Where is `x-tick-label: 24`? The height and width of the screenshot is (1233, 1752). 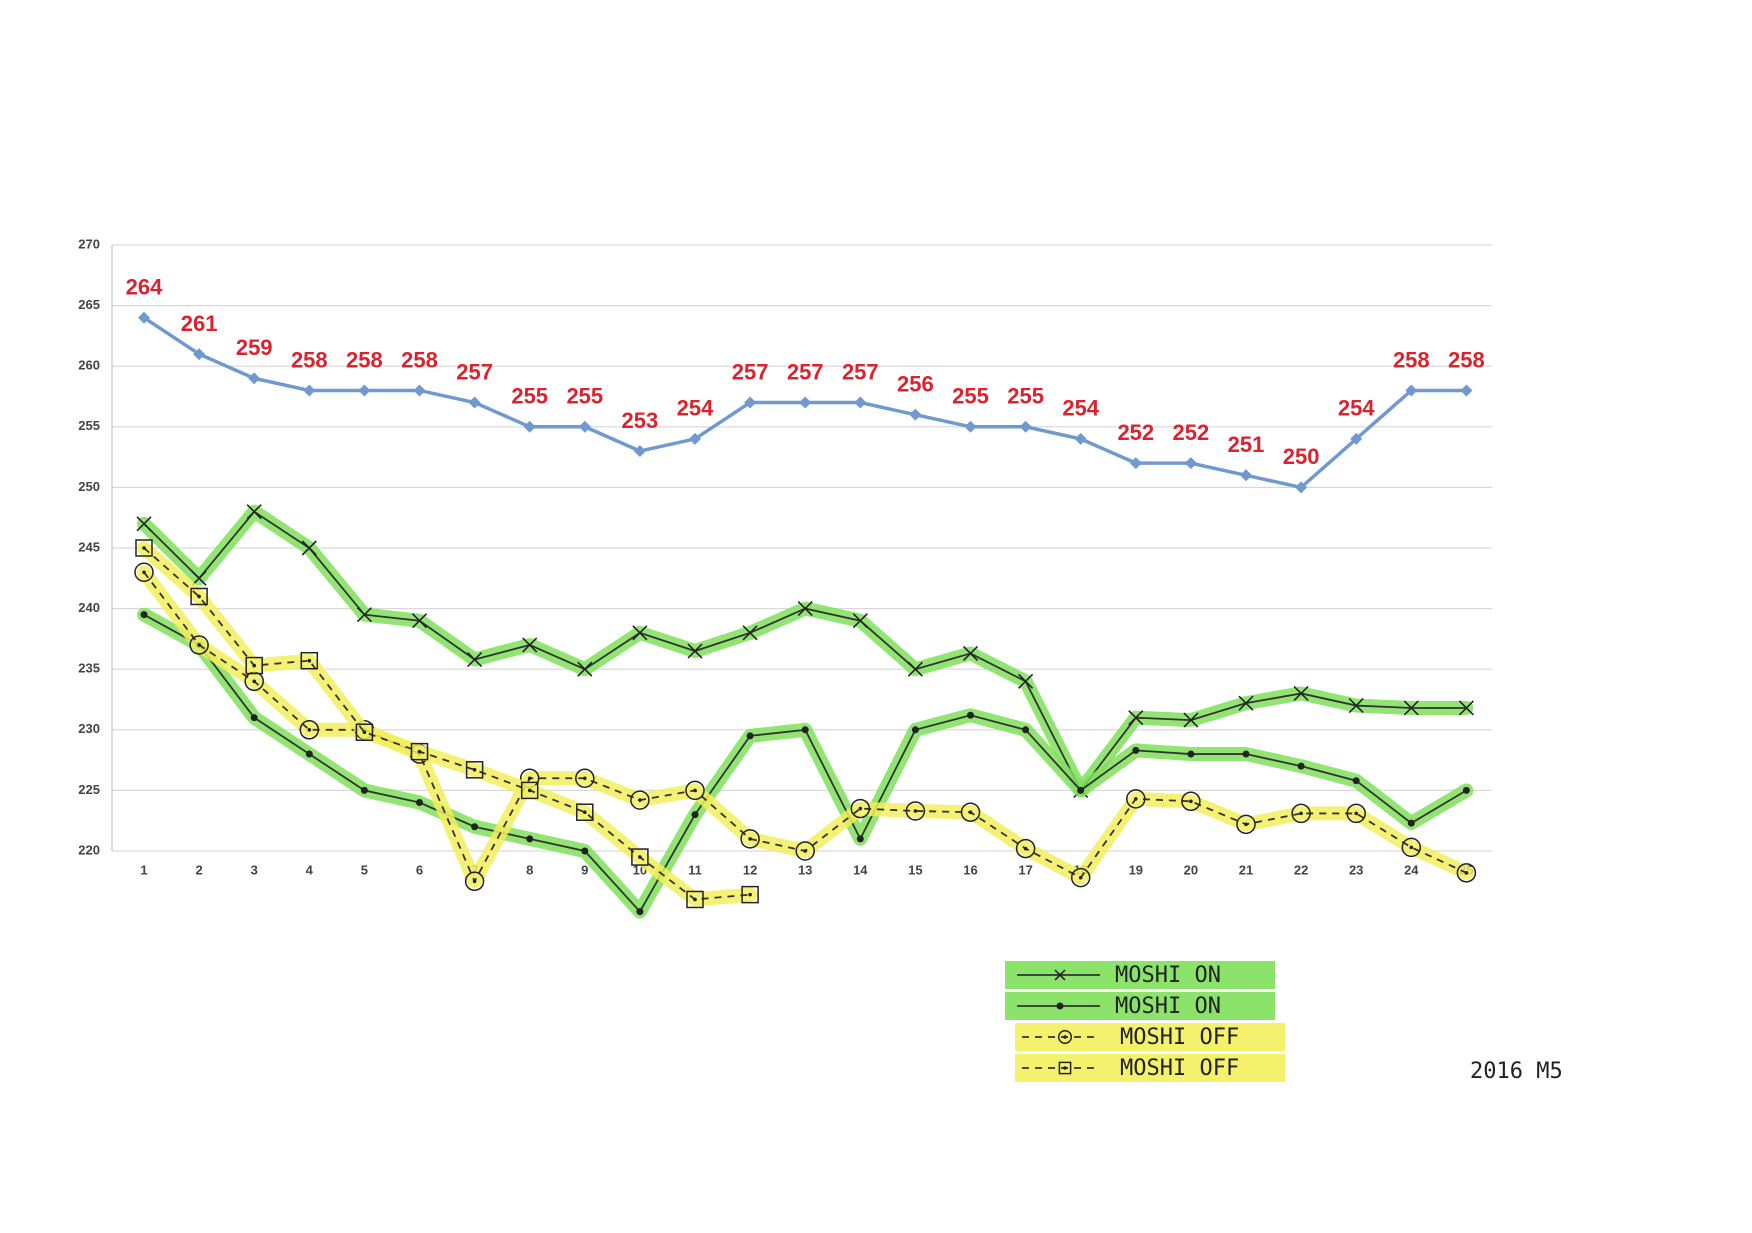
x-tick-label: 24 is located at coordinates (1411, 869).